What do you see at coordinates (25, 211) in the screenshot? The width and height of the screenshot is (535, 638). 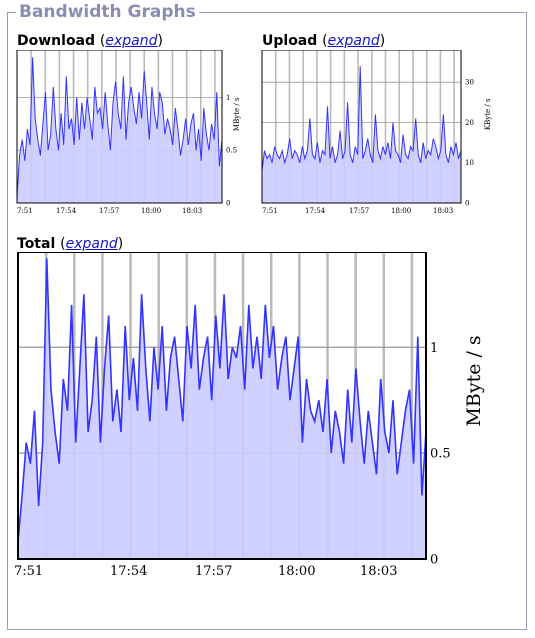 I see `download-x-tick-label: 7:51` at bounding box center [25, 211].